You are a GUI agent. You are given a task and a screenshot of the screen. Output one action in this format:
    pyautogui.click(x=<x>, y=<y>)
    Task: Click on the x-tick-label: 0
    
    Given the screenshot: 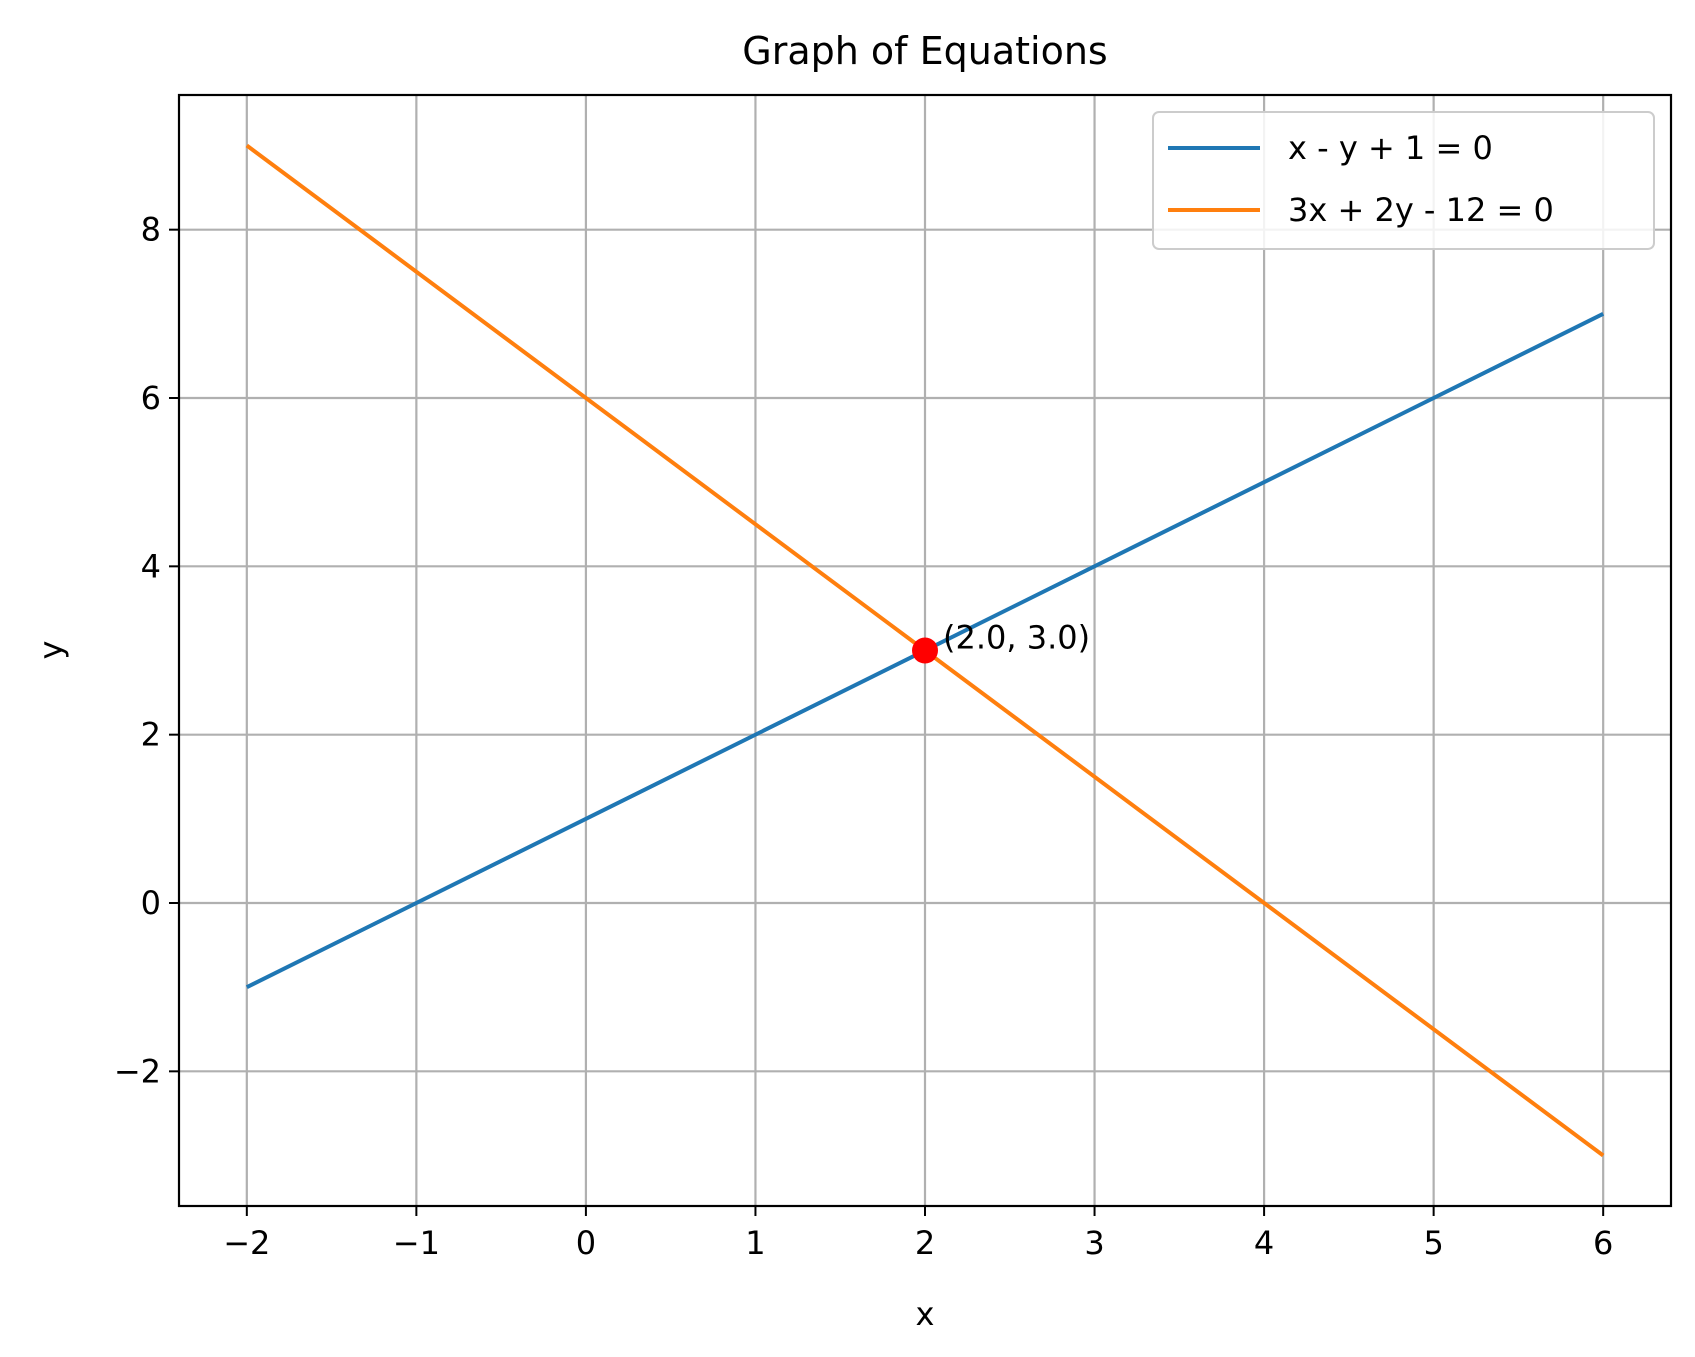 What is the action you would take?
    pyautogui.click(x=586, y=1243)
    